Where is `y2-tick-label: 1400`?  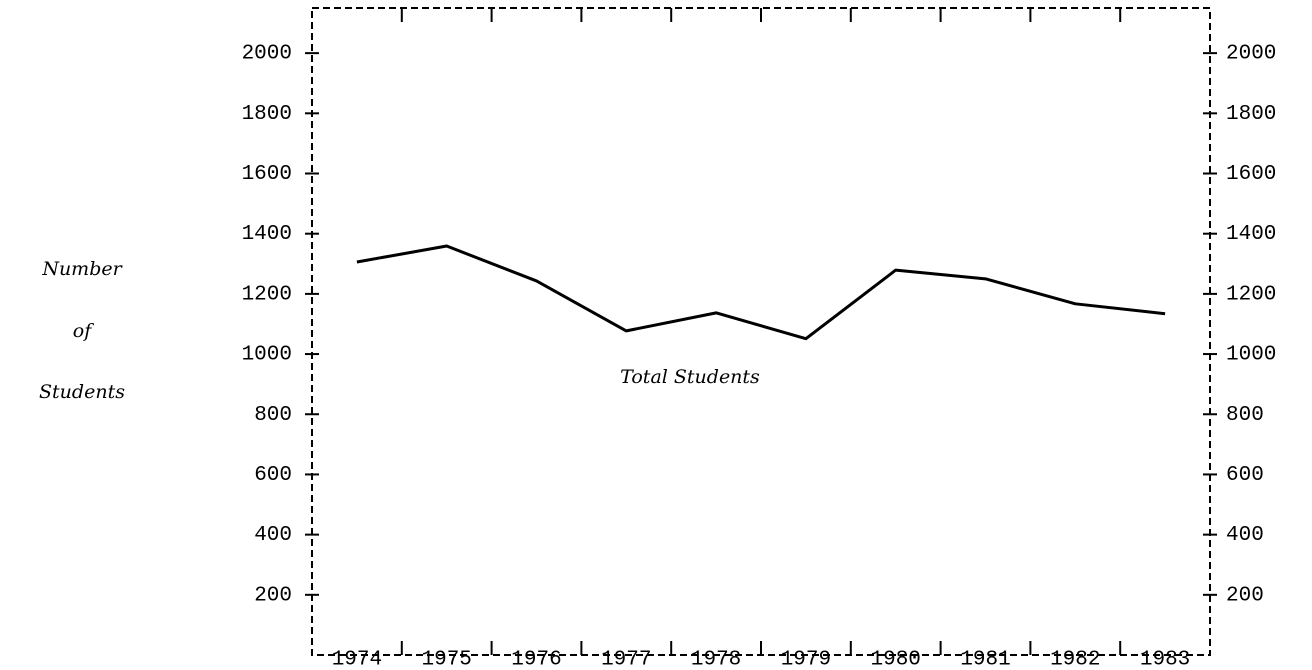 y2-tick-label: 1400 is located at coordinates (1251, 234).